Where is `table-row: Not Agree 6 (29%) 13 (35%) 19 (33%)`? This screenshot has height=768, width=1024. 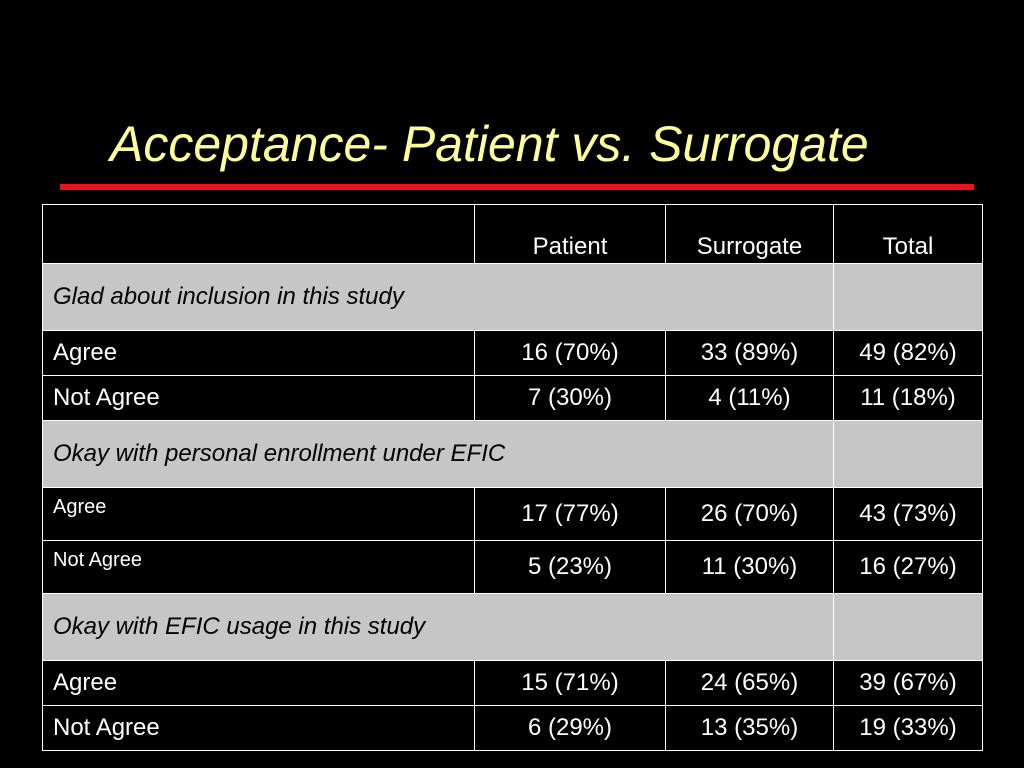 table-row: Not Agree 6 (29%) 13 (35%) 19 (33%) is located at coordinates (512, 728).